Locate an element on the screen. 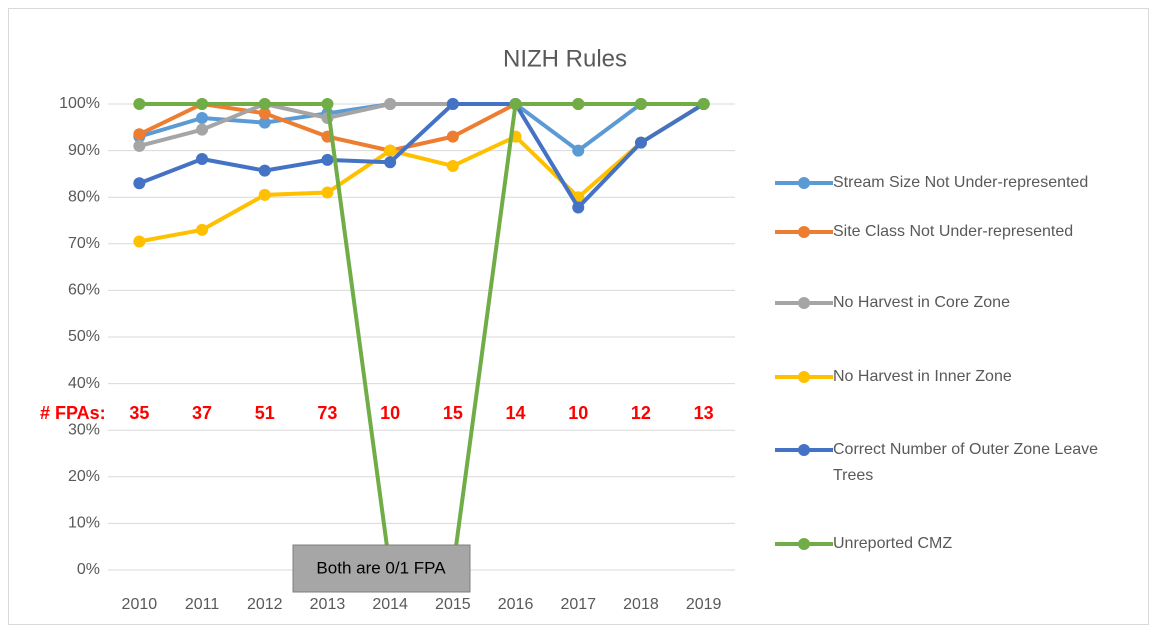 Image resolution: width=1155 pixels, height=628 pixels. y-tick-label: 20% is located at coordinates (84, 476).